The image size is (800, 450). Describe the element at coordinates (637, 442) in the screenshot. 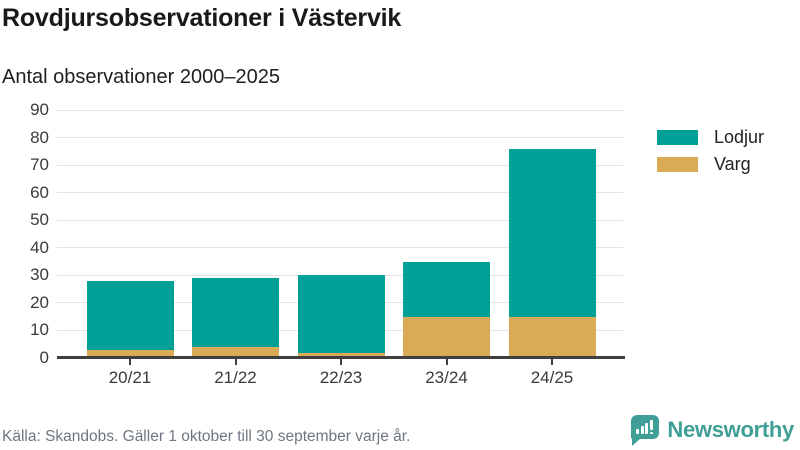

I see `speech-bubble-tail` at that location.